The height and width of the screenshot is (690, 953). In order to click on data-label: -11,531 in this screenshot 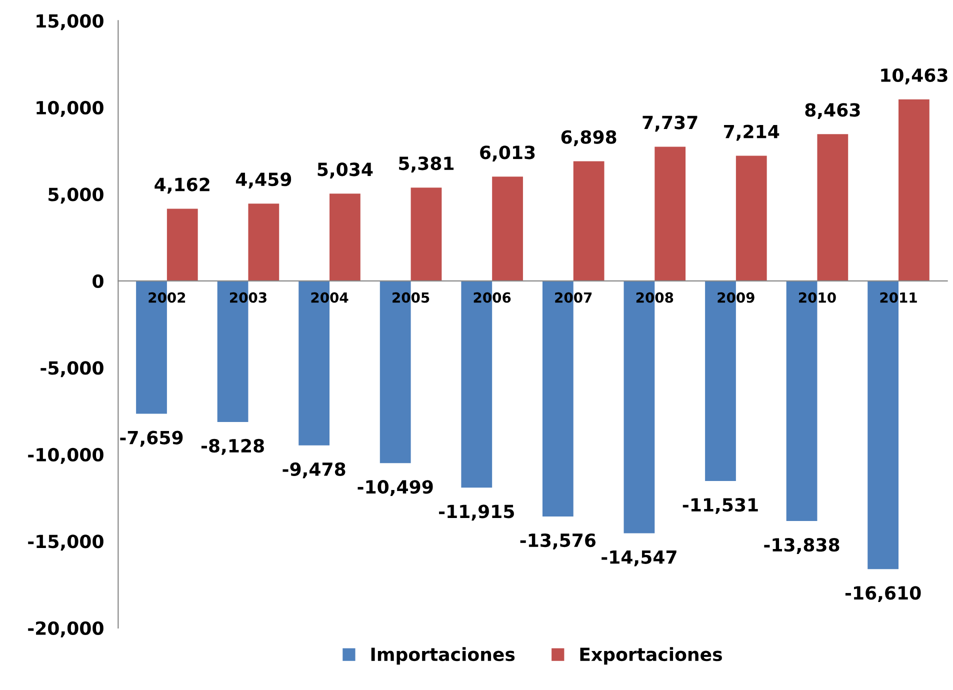, I will do `click(720, 506)`.